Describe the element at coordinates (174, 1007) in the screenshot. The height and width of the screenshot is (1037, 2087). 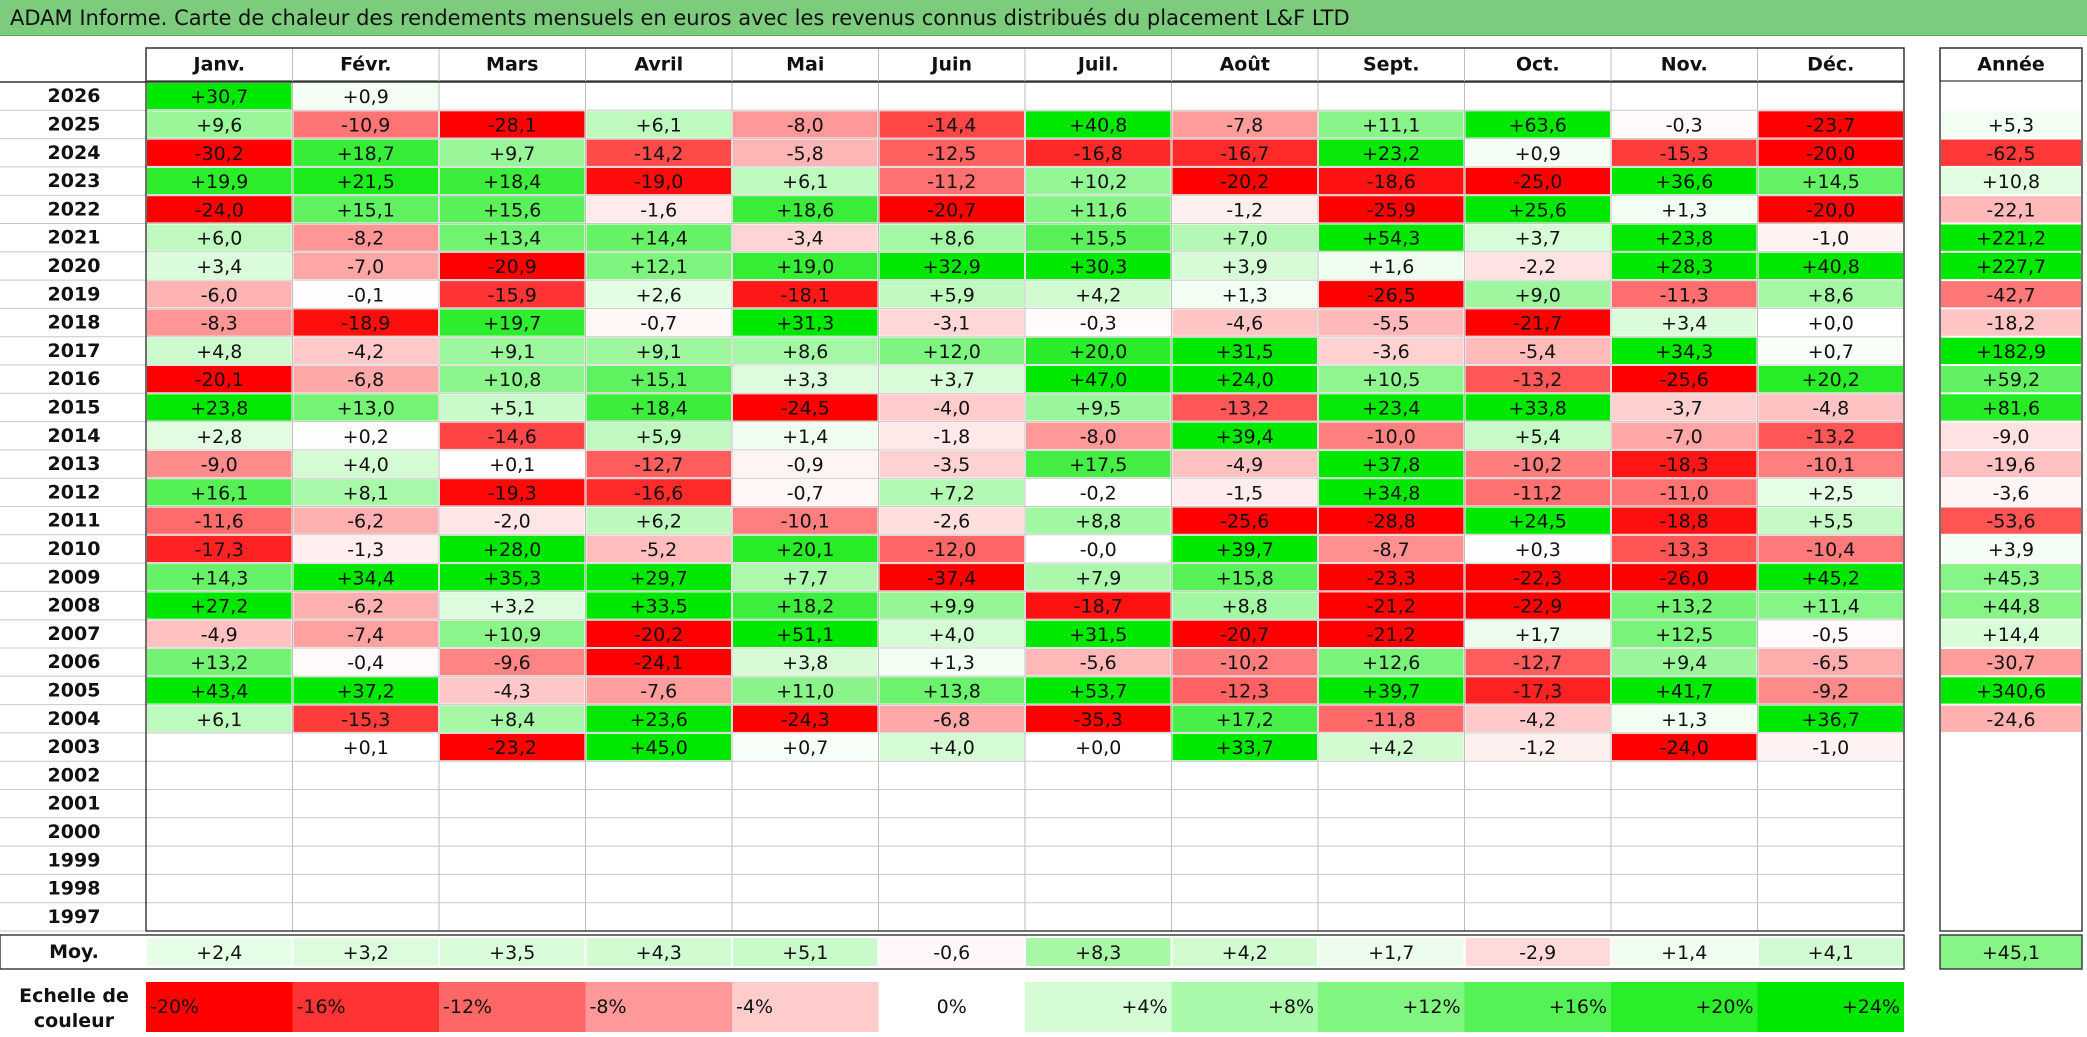
I see `scale-step-label: -20%` at that location.